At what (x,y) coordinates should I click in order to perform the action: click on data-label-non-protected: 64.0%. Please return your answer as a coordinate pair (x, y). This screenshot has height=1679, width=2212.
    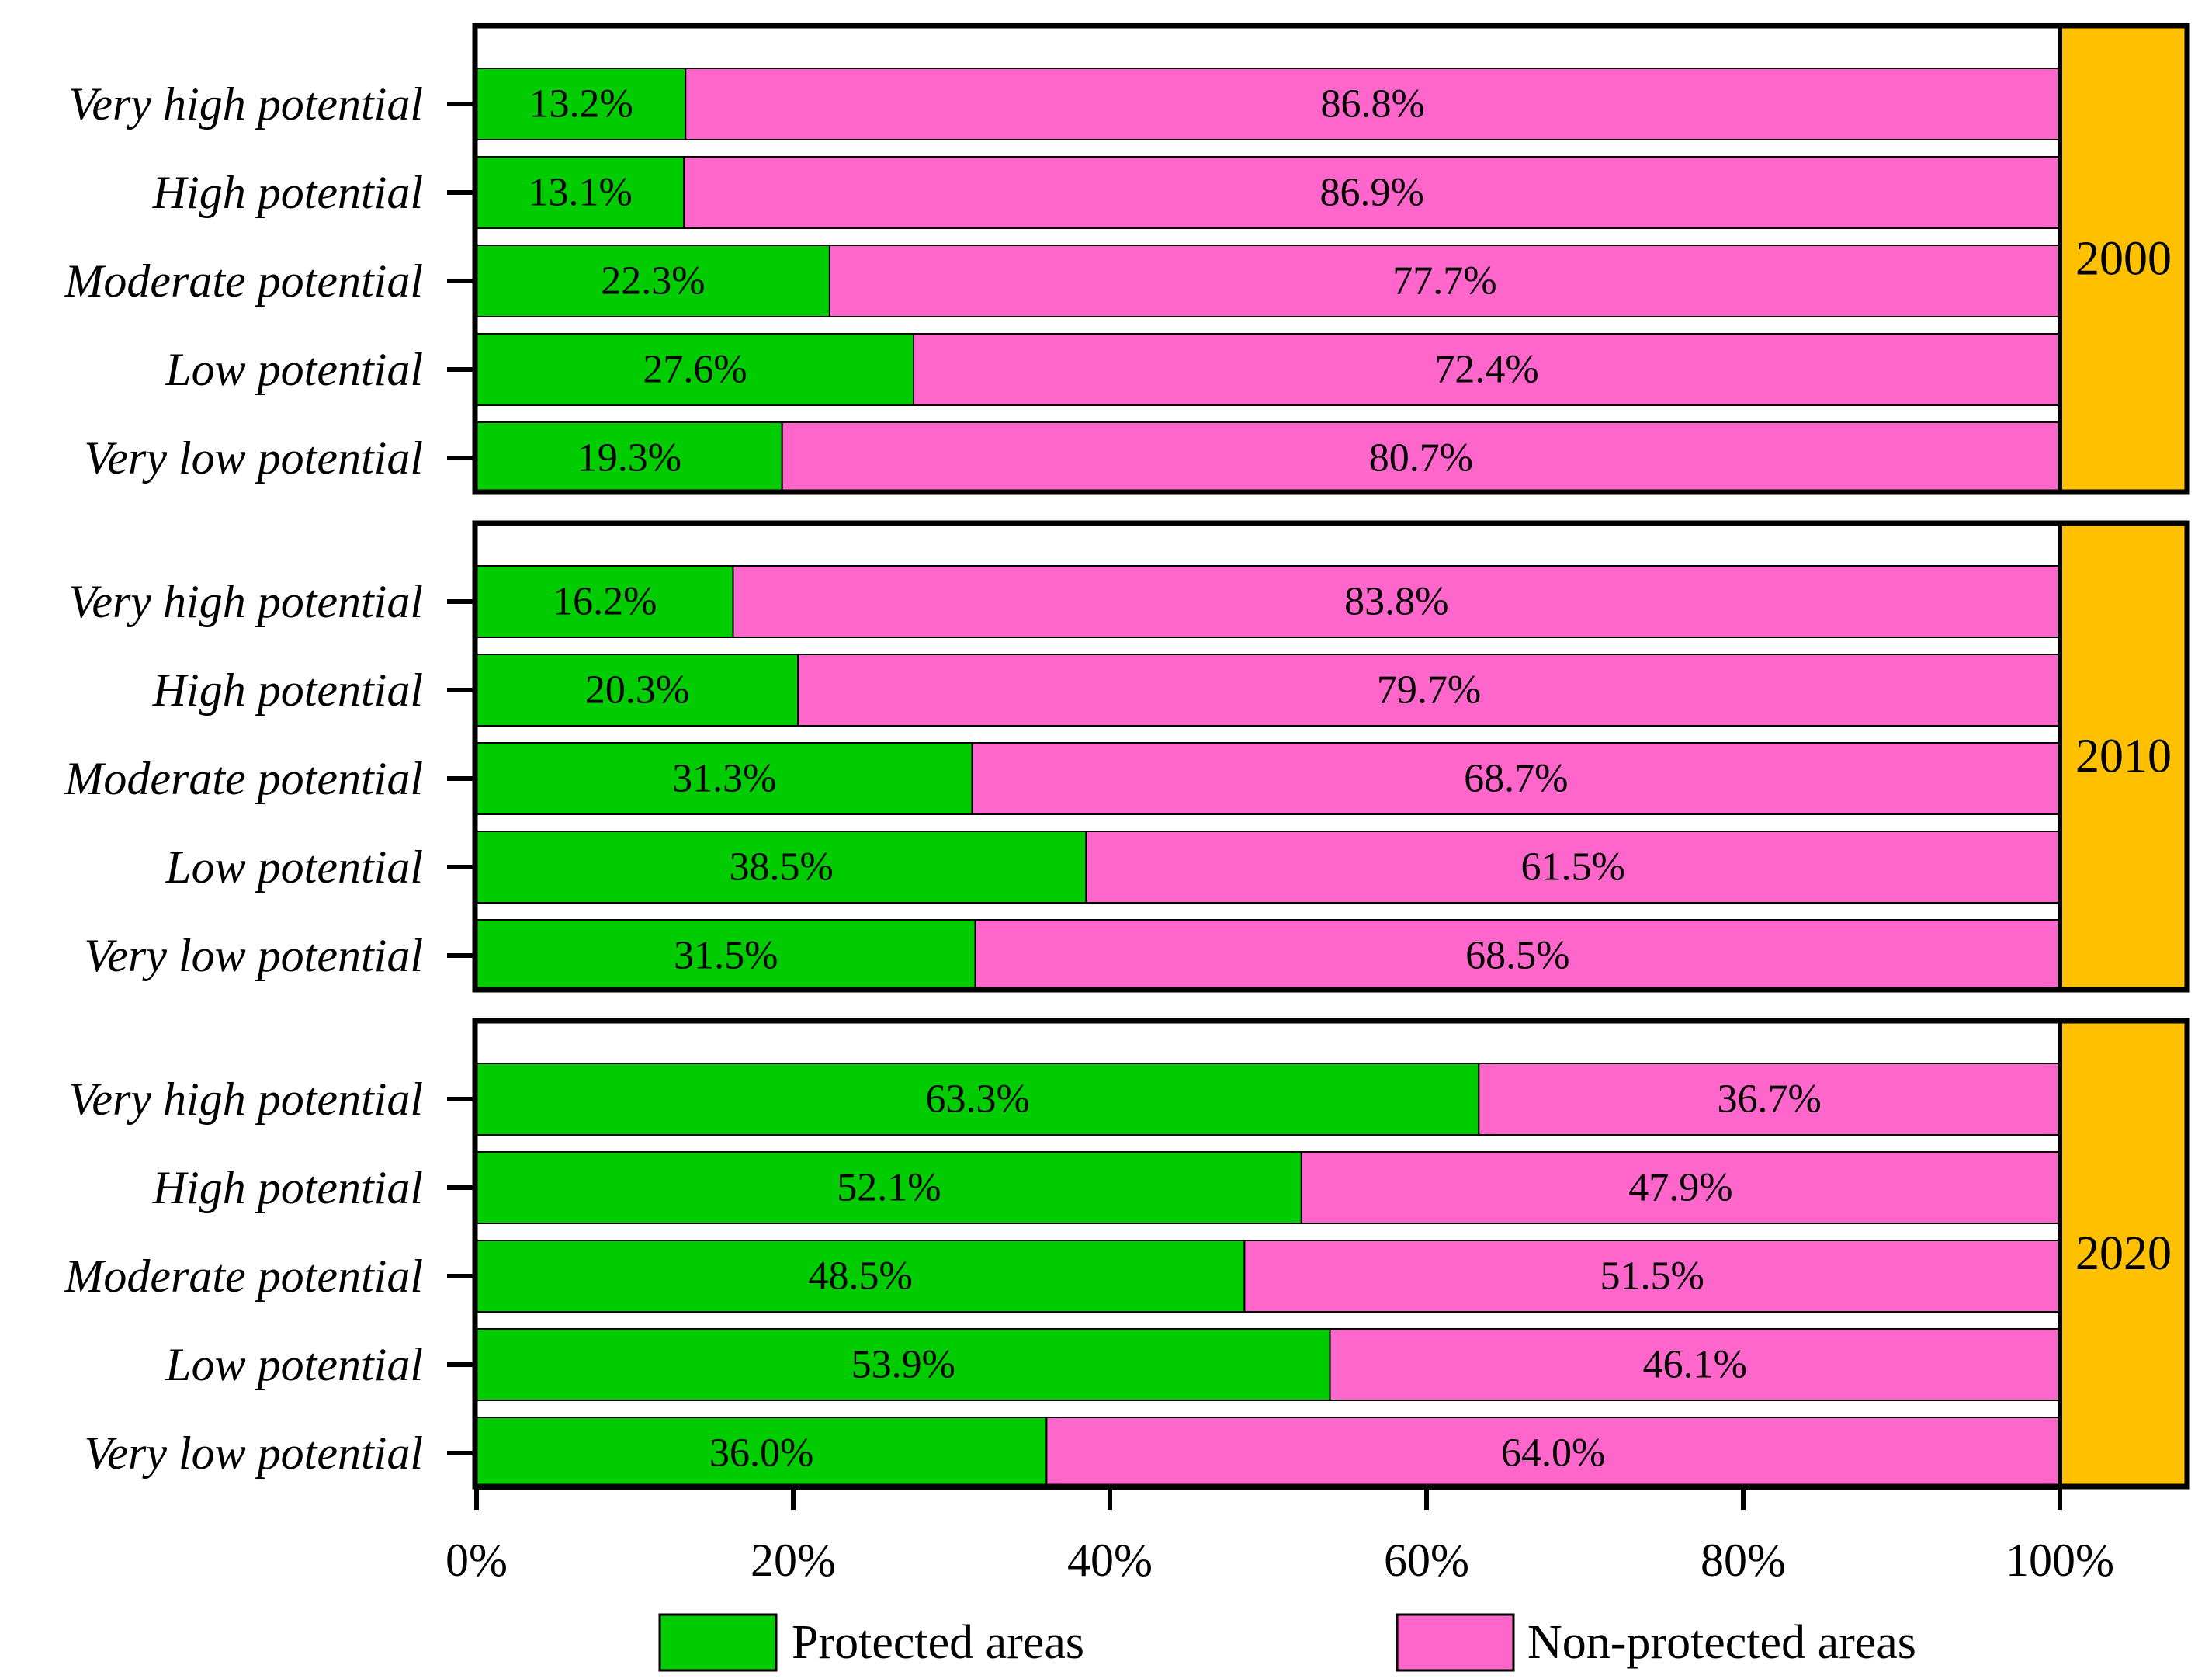
    Looking at the image, I should click on (1553, 1453).